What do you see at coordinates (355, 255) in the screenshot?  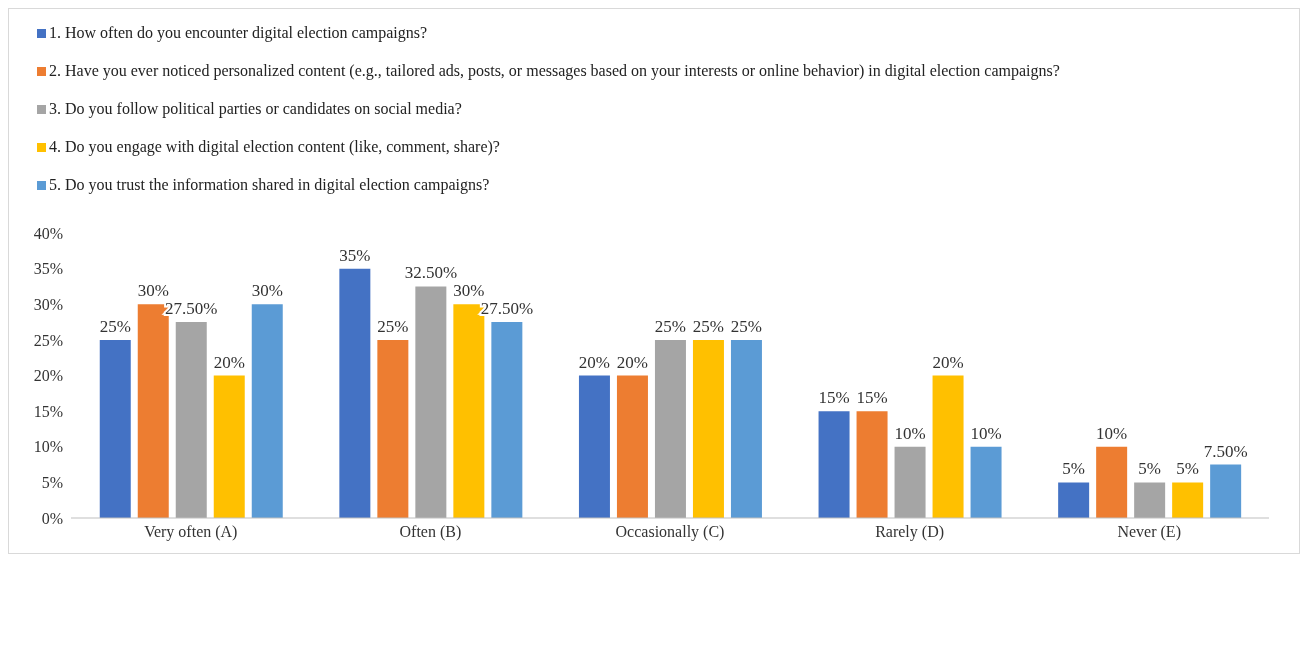 I see `data-label: 35%` at bounding box center [355, 255].